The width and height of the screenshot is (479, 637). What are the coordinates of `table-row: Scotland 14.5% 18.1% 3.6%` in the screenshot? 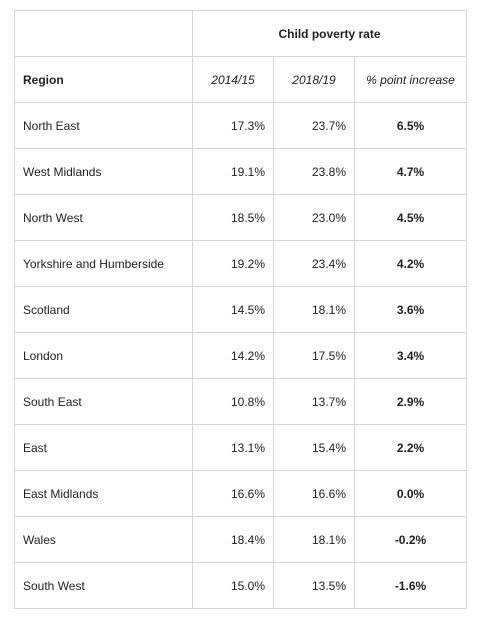 It's located at (240, 309).